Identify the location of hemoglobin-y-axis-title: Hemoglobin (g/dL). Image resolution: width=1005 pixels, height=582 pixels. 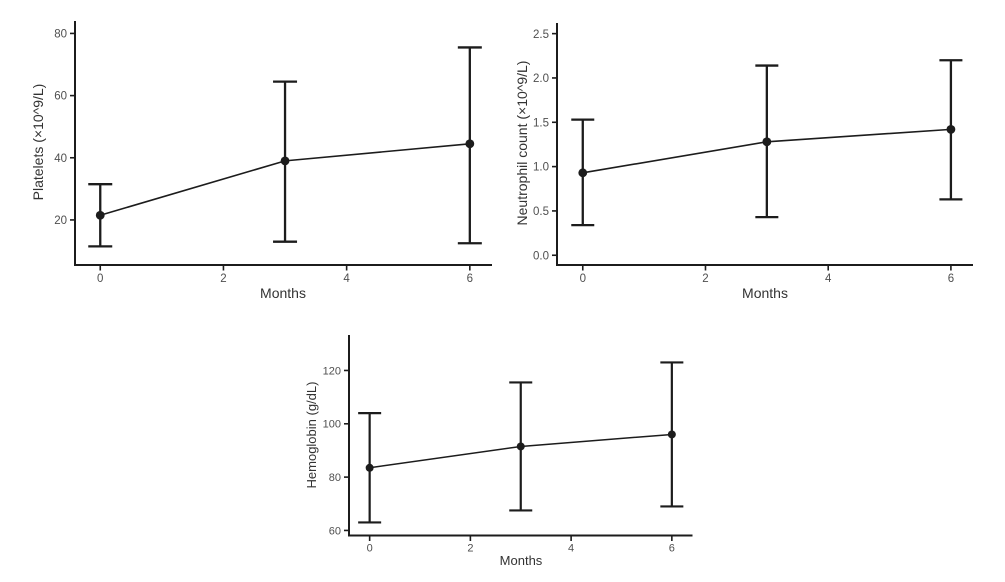
(311, 435).